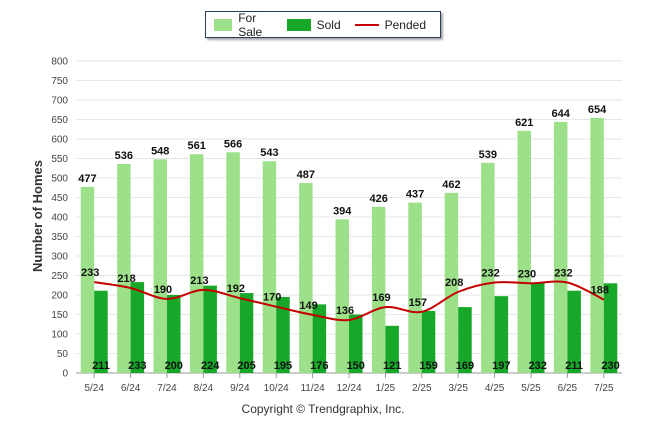 Image resolution: width=646 pixels, height=434 pixels. I want to click on x-tick-label: 6/24, so click(131, 388).